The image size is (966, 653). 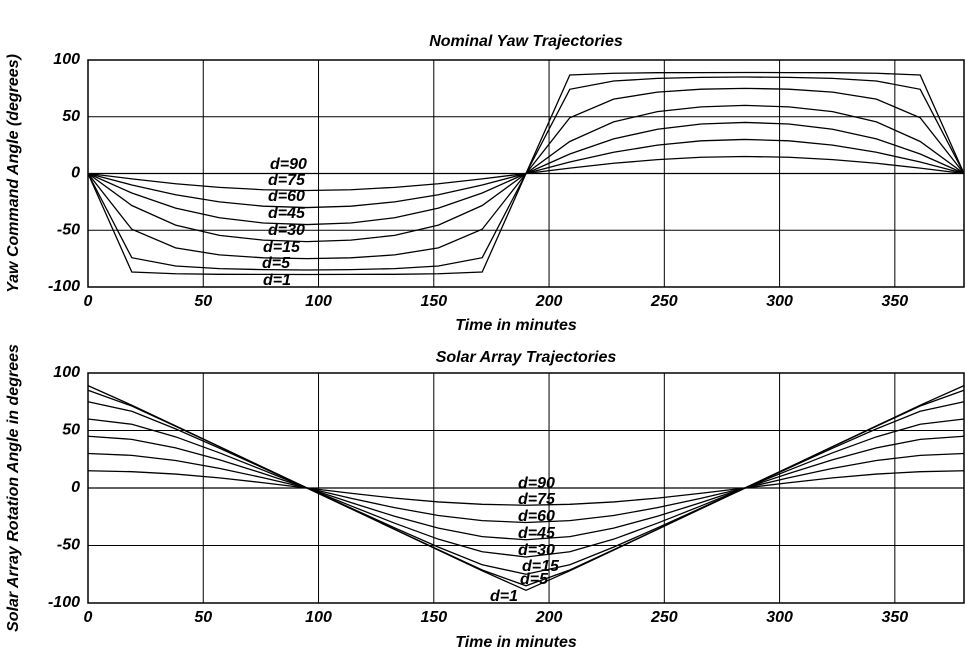 I want to click on line-series, so click(x=526, y=488).